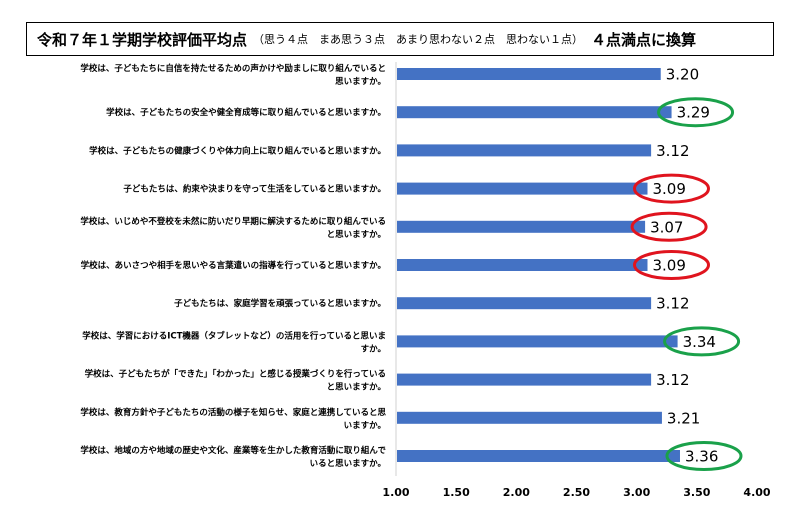 The height and width of the screenshot is (510, 800). What do you see at coordinates (756, 492) in the screenshot?
I see `x-tick-label: 4.00` at bounding box center [756, 492].